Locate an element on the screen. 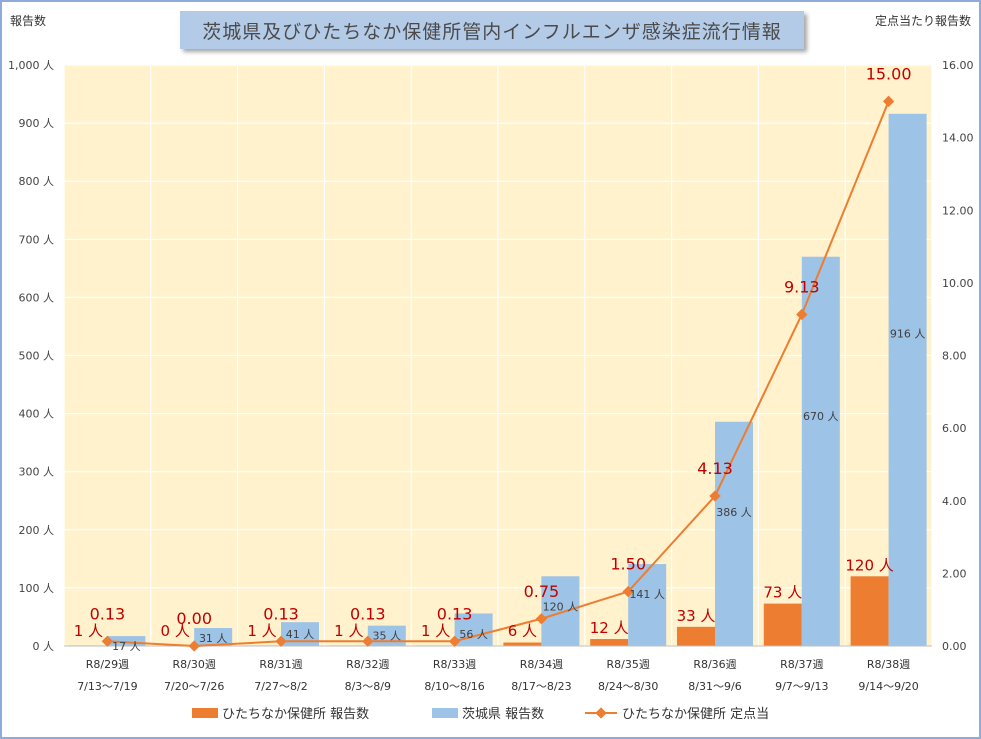 The image size is (981, 739). x-tick-sublabel: 7/13～7/19 is located at coordinates (107, 686).